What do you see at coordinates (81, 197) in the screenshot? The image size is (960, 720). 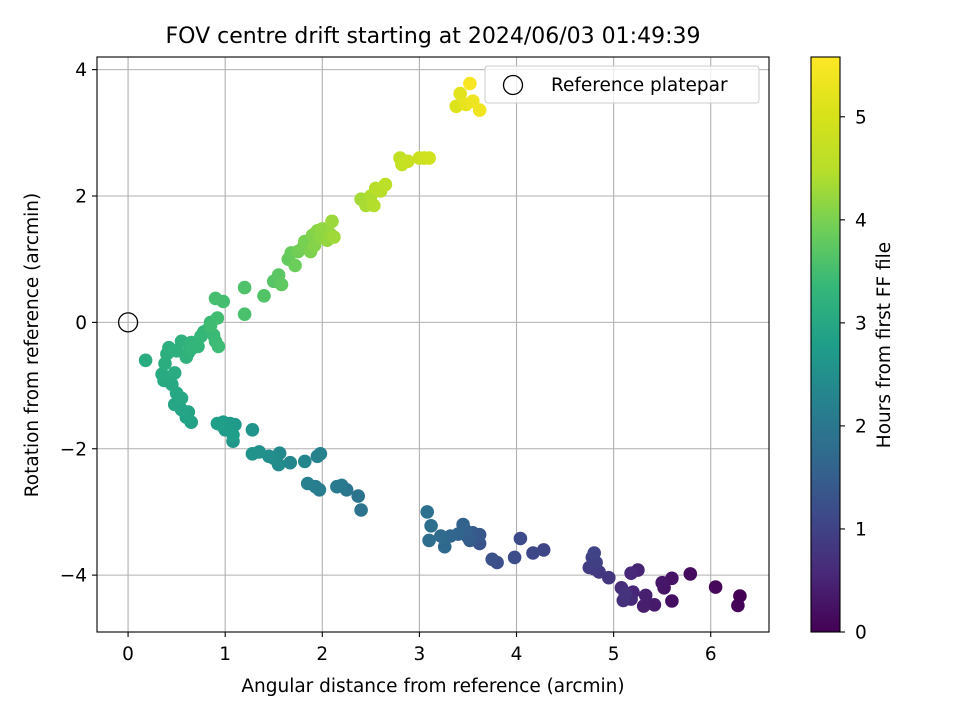 I see `y-tick-label: 2` at bounding box center [81, 197].